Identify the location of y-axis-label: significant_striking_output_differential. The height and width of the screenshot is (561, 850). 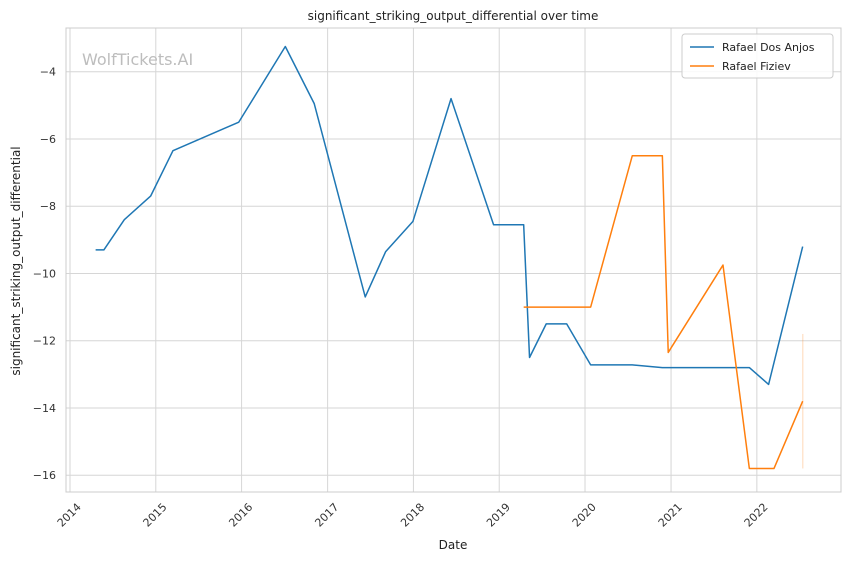
(16, 260).